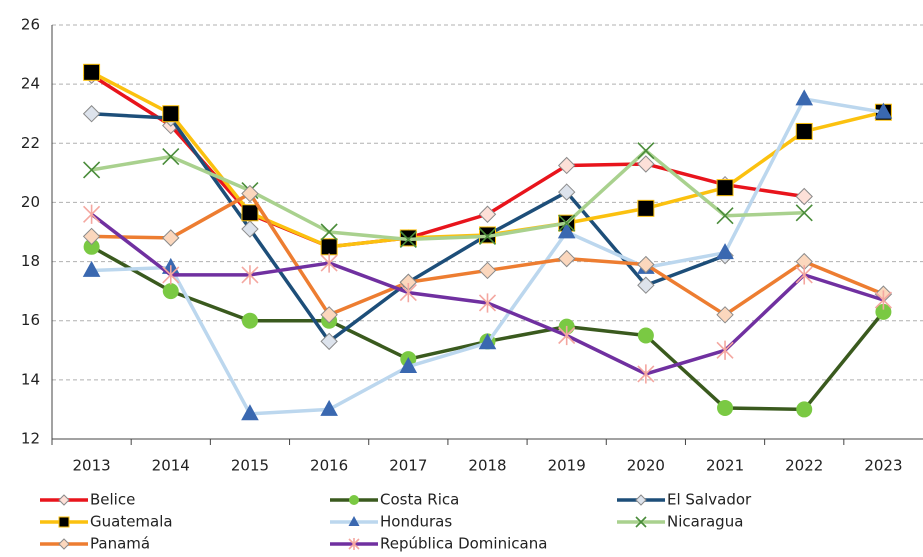  What do you see at coordinates (709, 500) in the screenshot?
I see `legend-label: El Salvador` at bounding box center [709, 500].